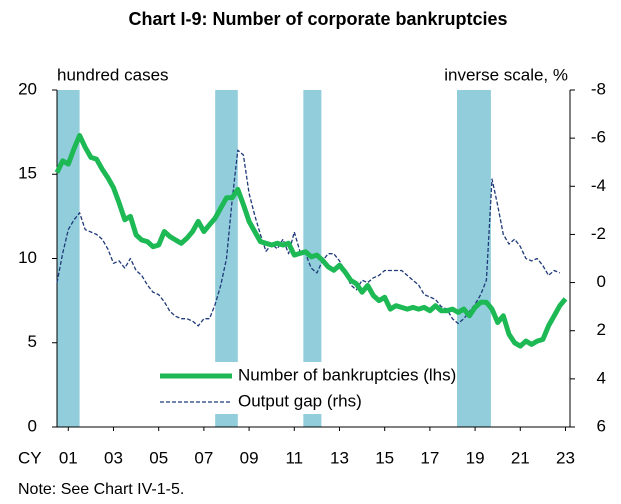 This screenshot has width=621, height=504. What do you see at coordinates (384, 457) in the screenshot?
I see `x-tick-label: 15` at bounding box center [384, 457].